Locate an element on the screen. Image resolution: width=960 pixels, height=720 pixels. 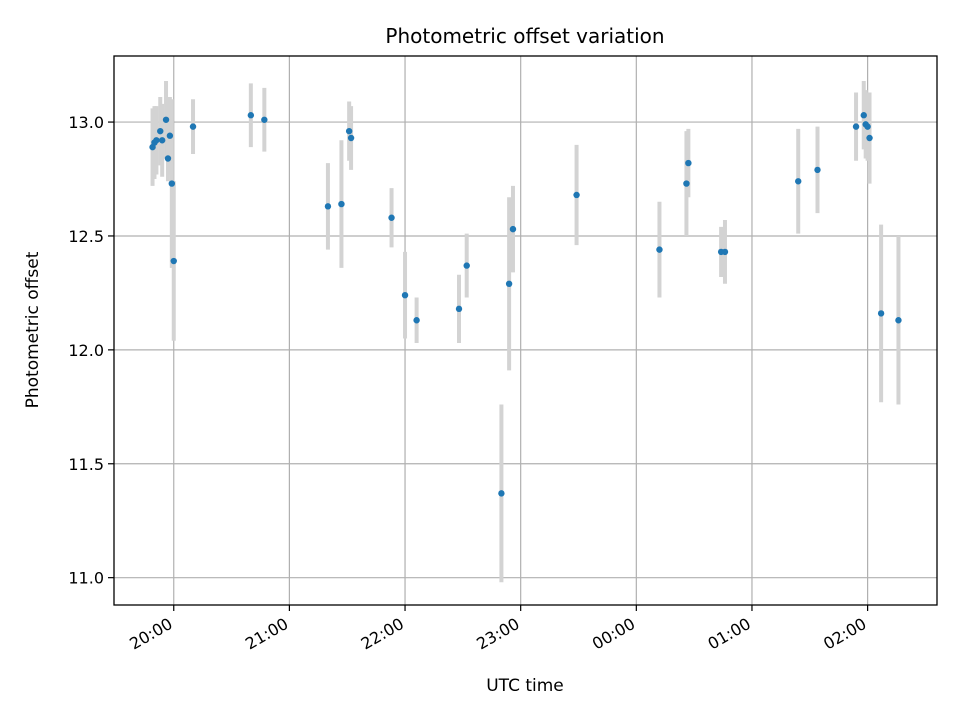
y-tick-label: 12.0 is located at coordinates (86, 350).